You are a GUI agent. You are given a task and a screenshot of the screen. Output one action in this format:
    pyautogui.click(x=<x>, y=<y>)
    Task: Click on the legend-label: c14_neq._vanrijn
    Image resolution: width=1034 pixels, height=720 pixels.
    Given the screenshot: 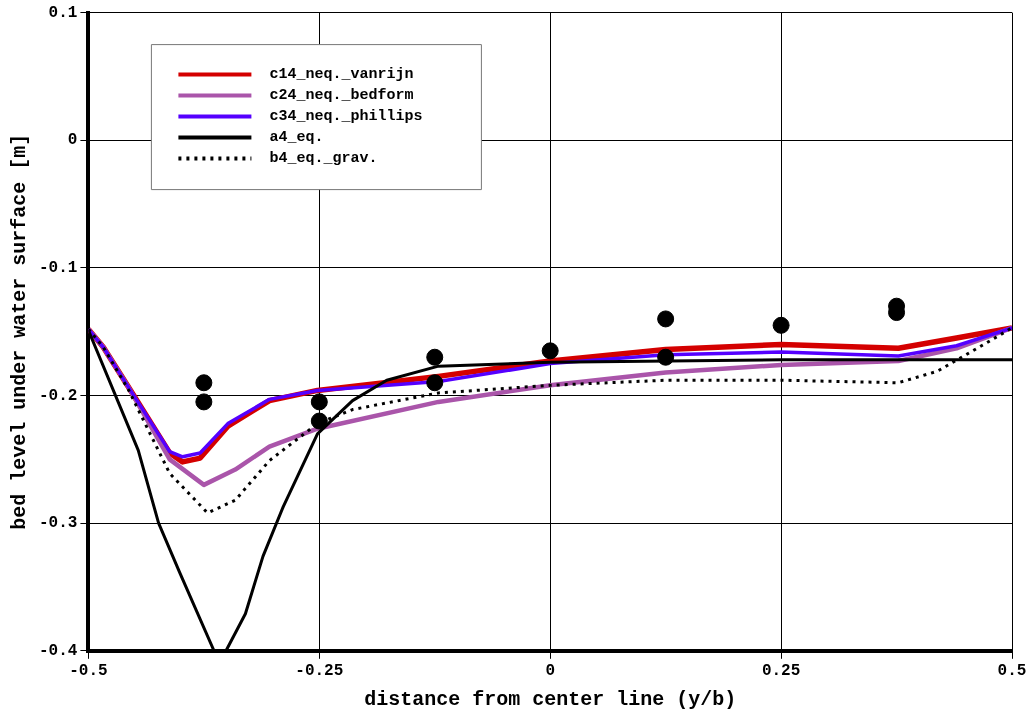 What is the action you would take?
    pyautogui.click(x=341, y=75)
    